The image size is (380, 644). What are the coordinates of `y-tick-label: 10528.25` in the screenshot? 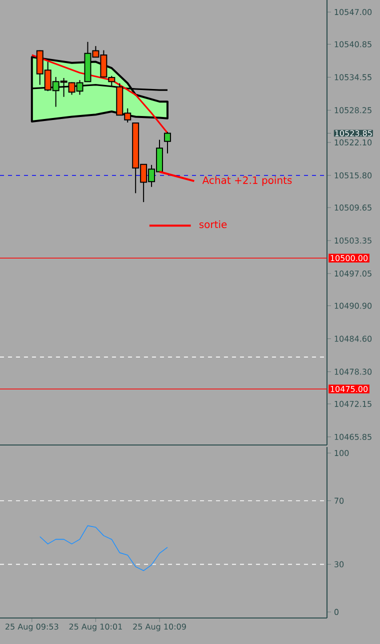 It's located at (353, 110).